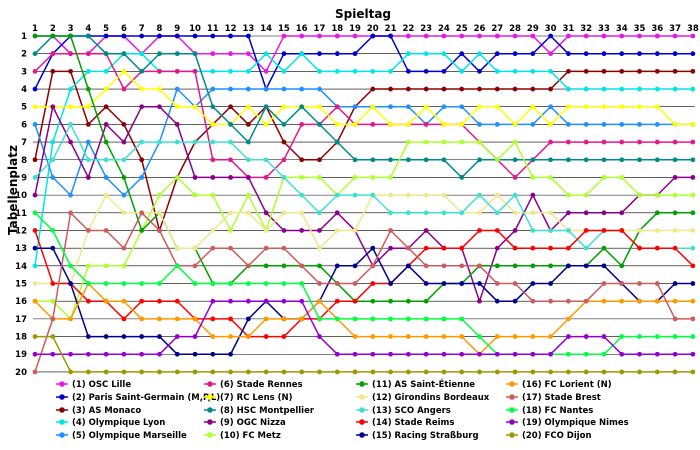 Image resolution: width=700 pixels, height=450 pixels. I want to click on legend-item: (13) SCO Angers, so click(403, 411).